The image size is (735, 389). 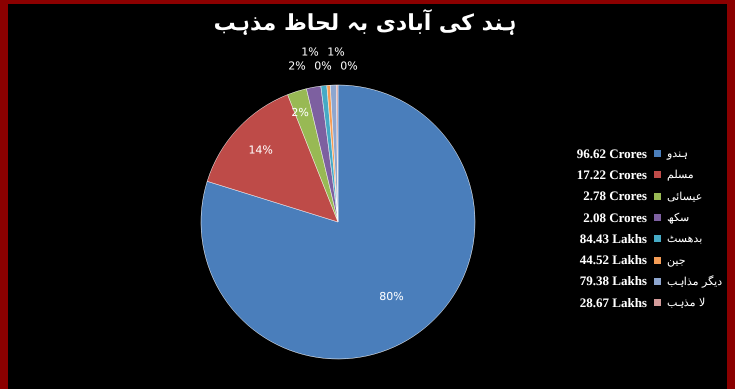 What do you see at coordinates (260, 149) in the screenshot?
I see `data-label: 14%` at bounding box center [260, 149].